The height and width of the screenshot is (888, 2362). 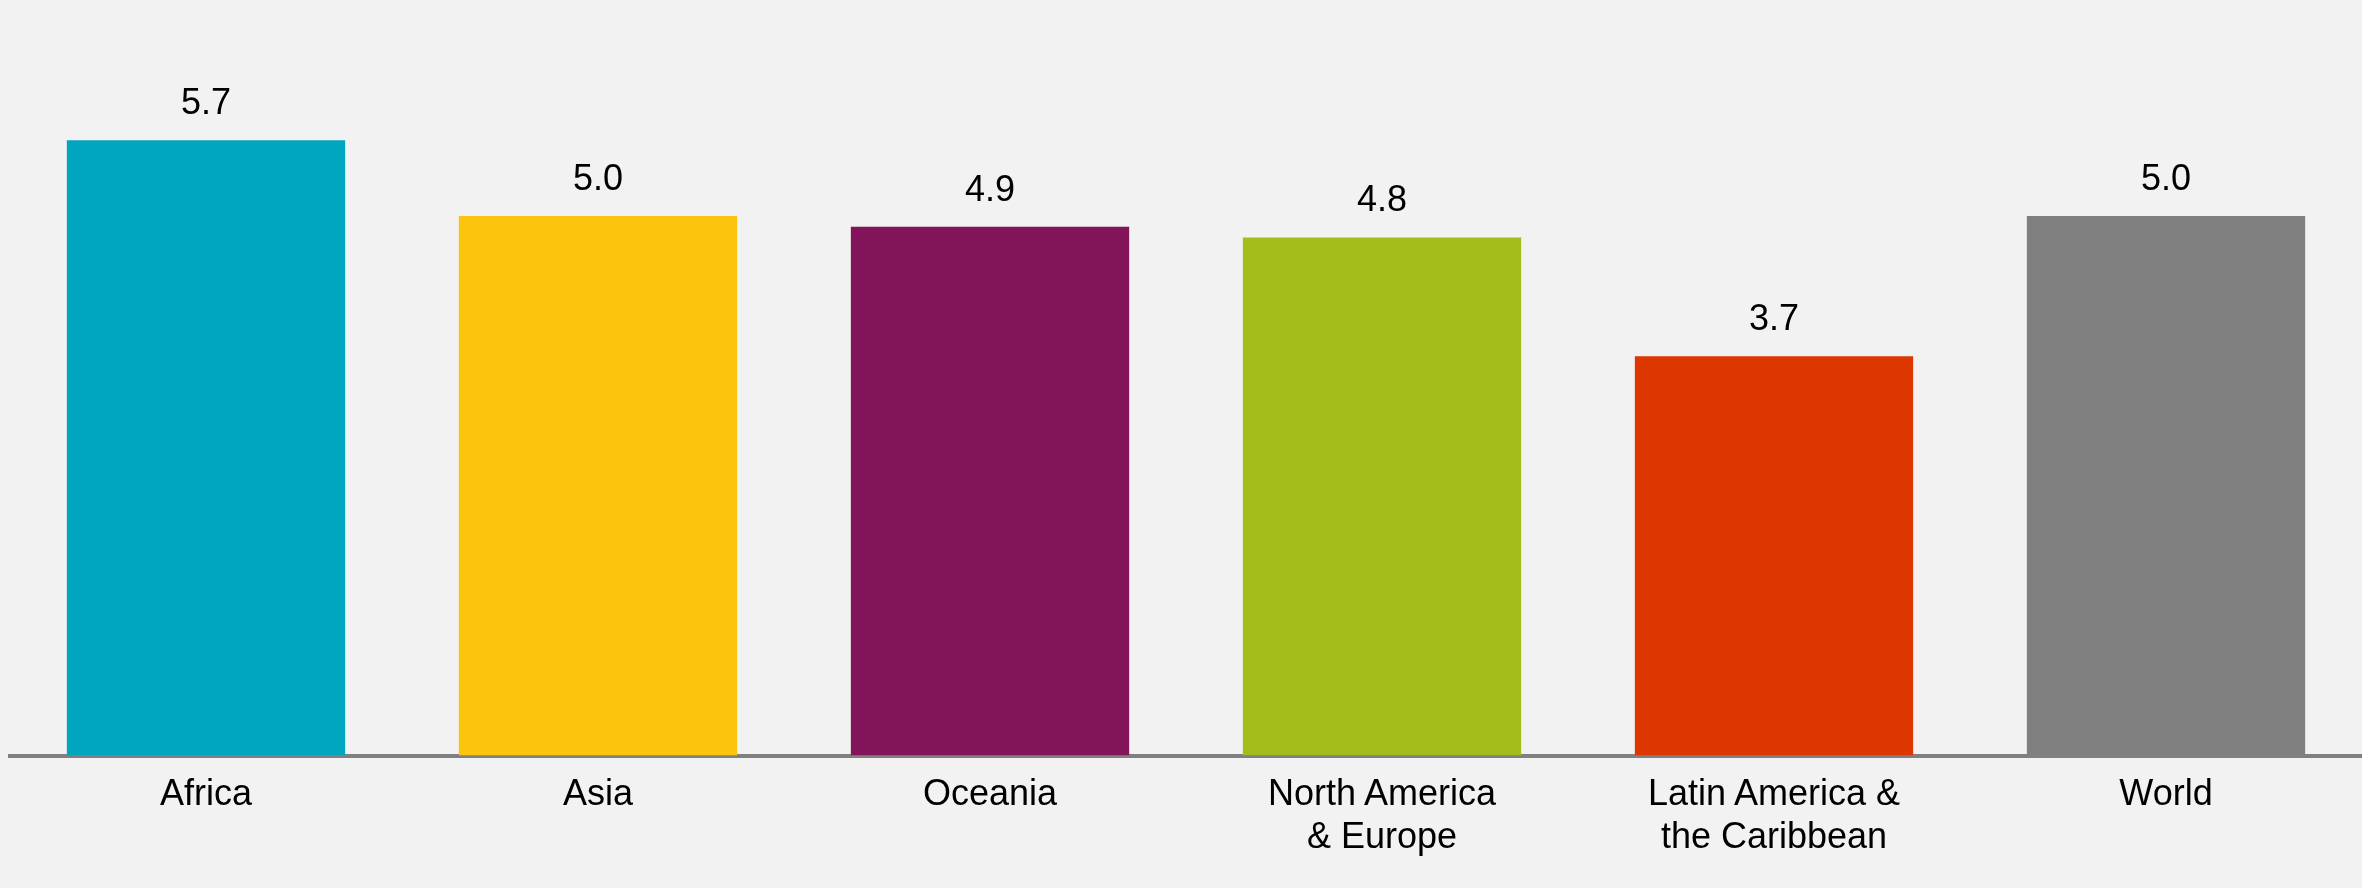 What do you see at coordinates (990, 188) in the screenshot?
I see `data-label: 4.9` at bounding box center [990, 188].